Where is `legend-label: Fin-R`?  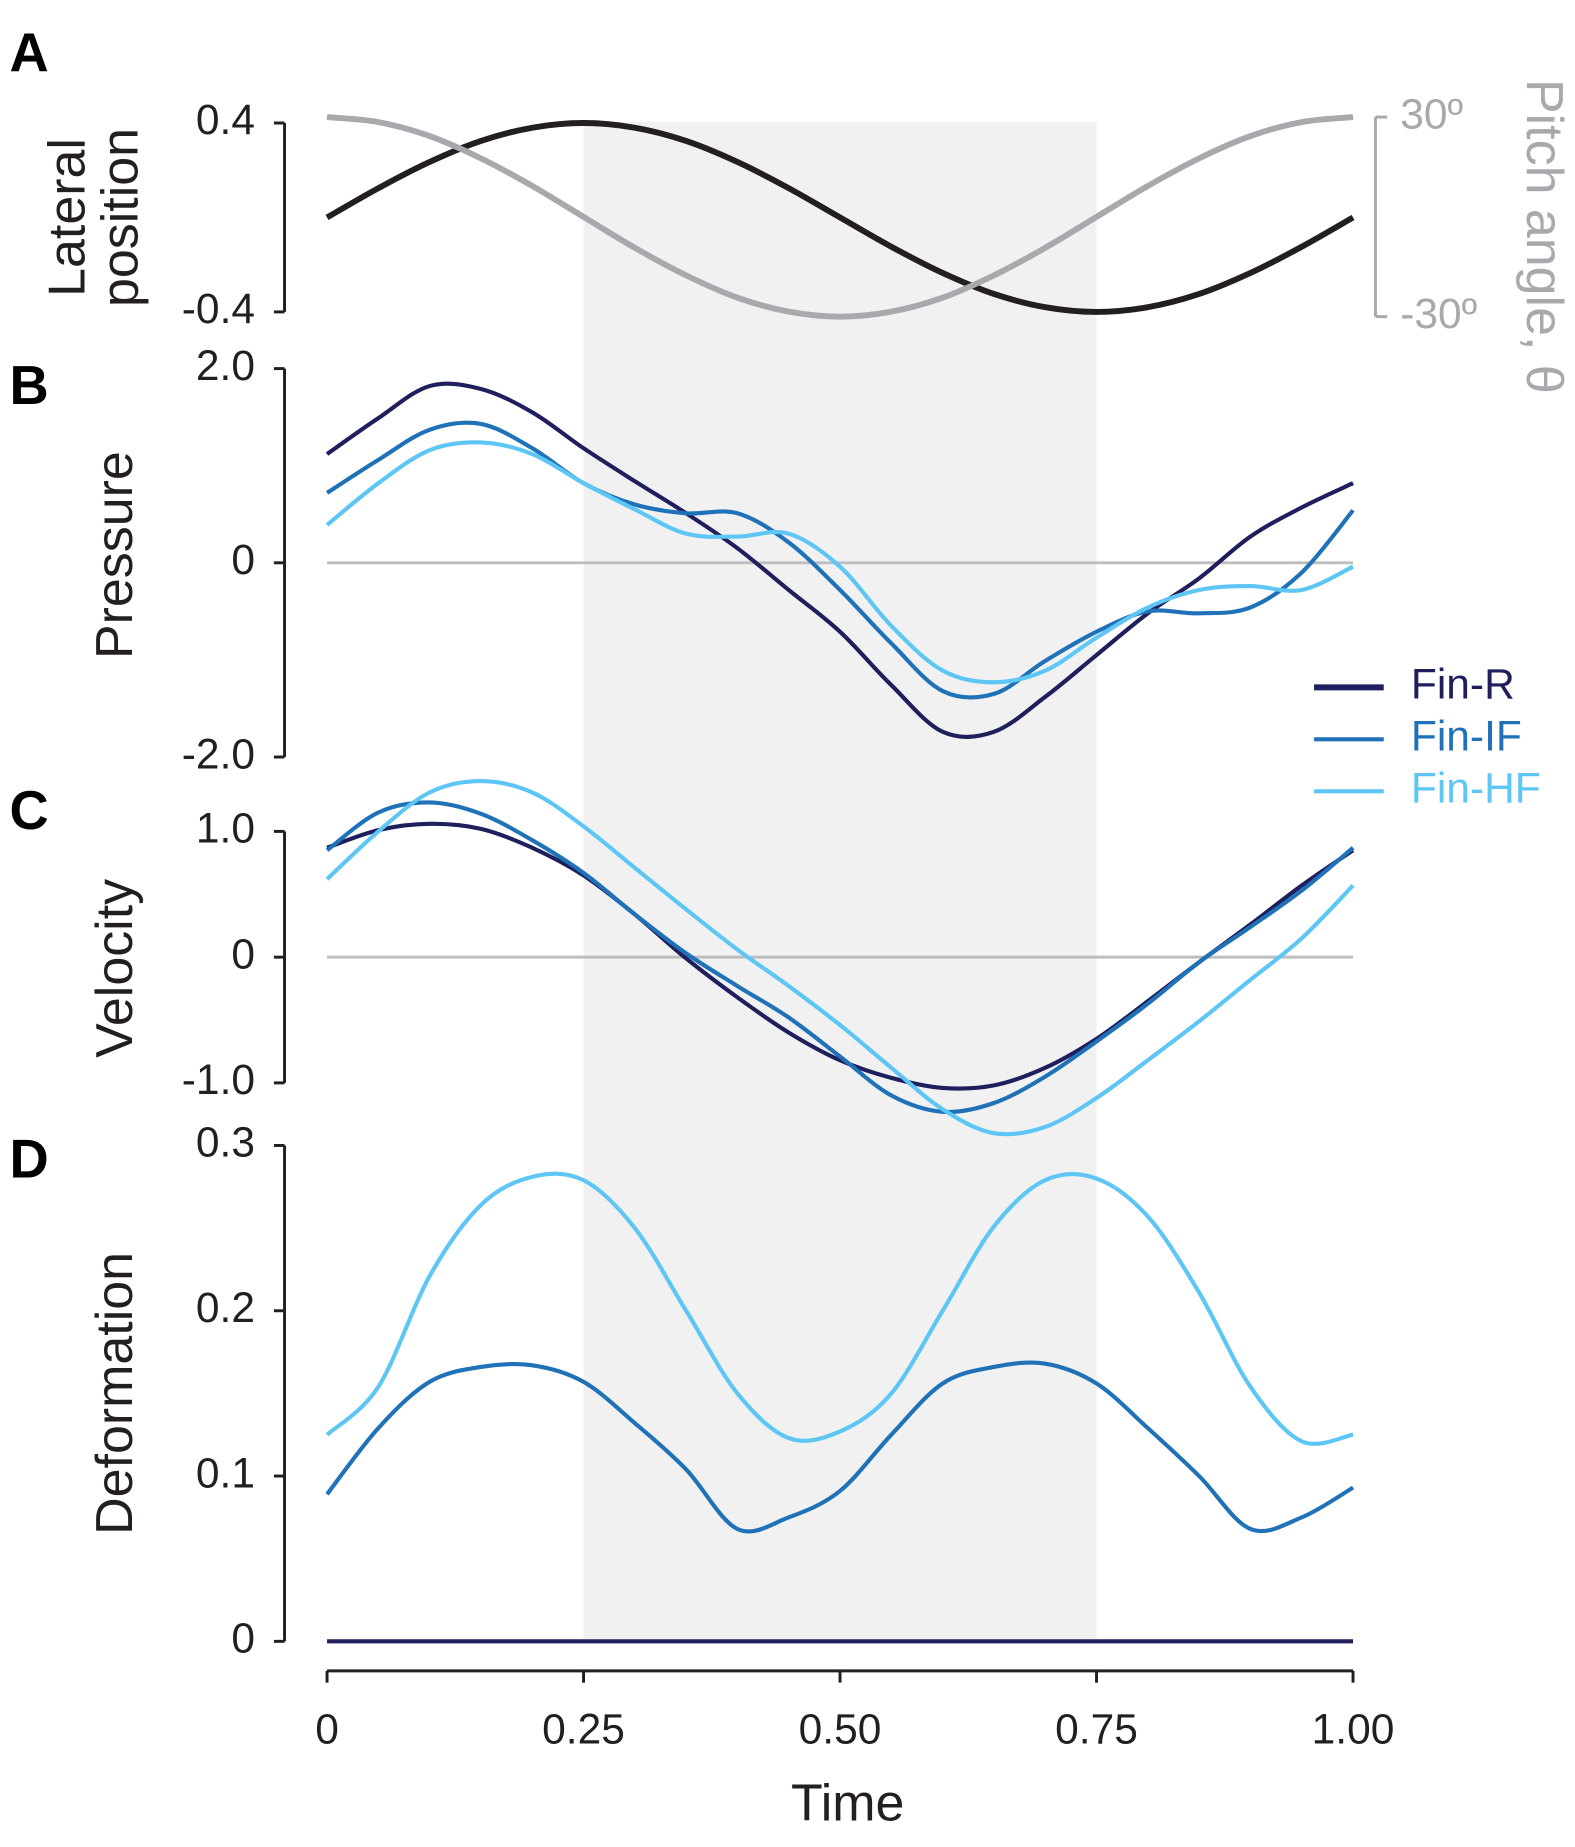
legend-label: Fin-R is located at coordinates (1463, 685).